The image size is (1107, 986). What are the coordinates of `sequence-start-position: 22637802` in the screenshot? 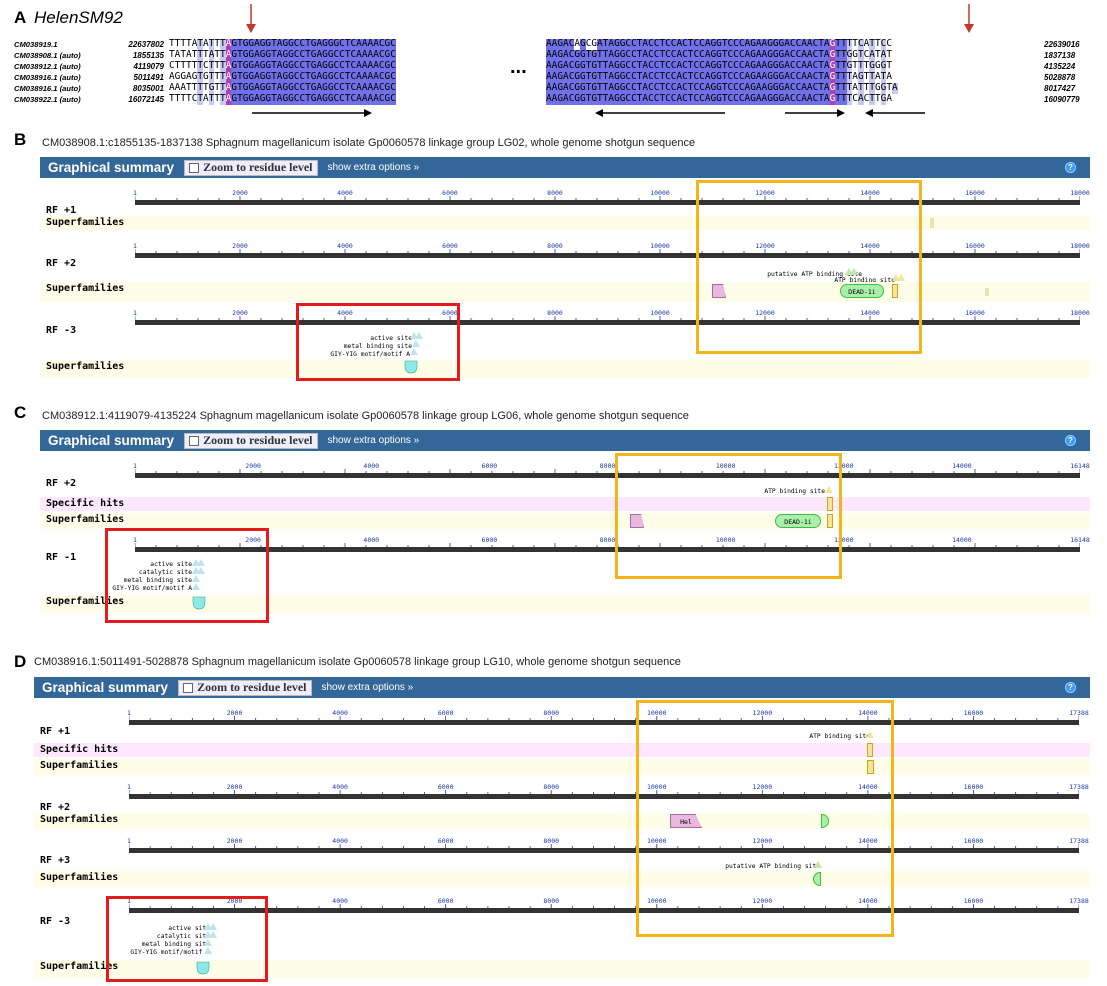 It's located at (146, 44).